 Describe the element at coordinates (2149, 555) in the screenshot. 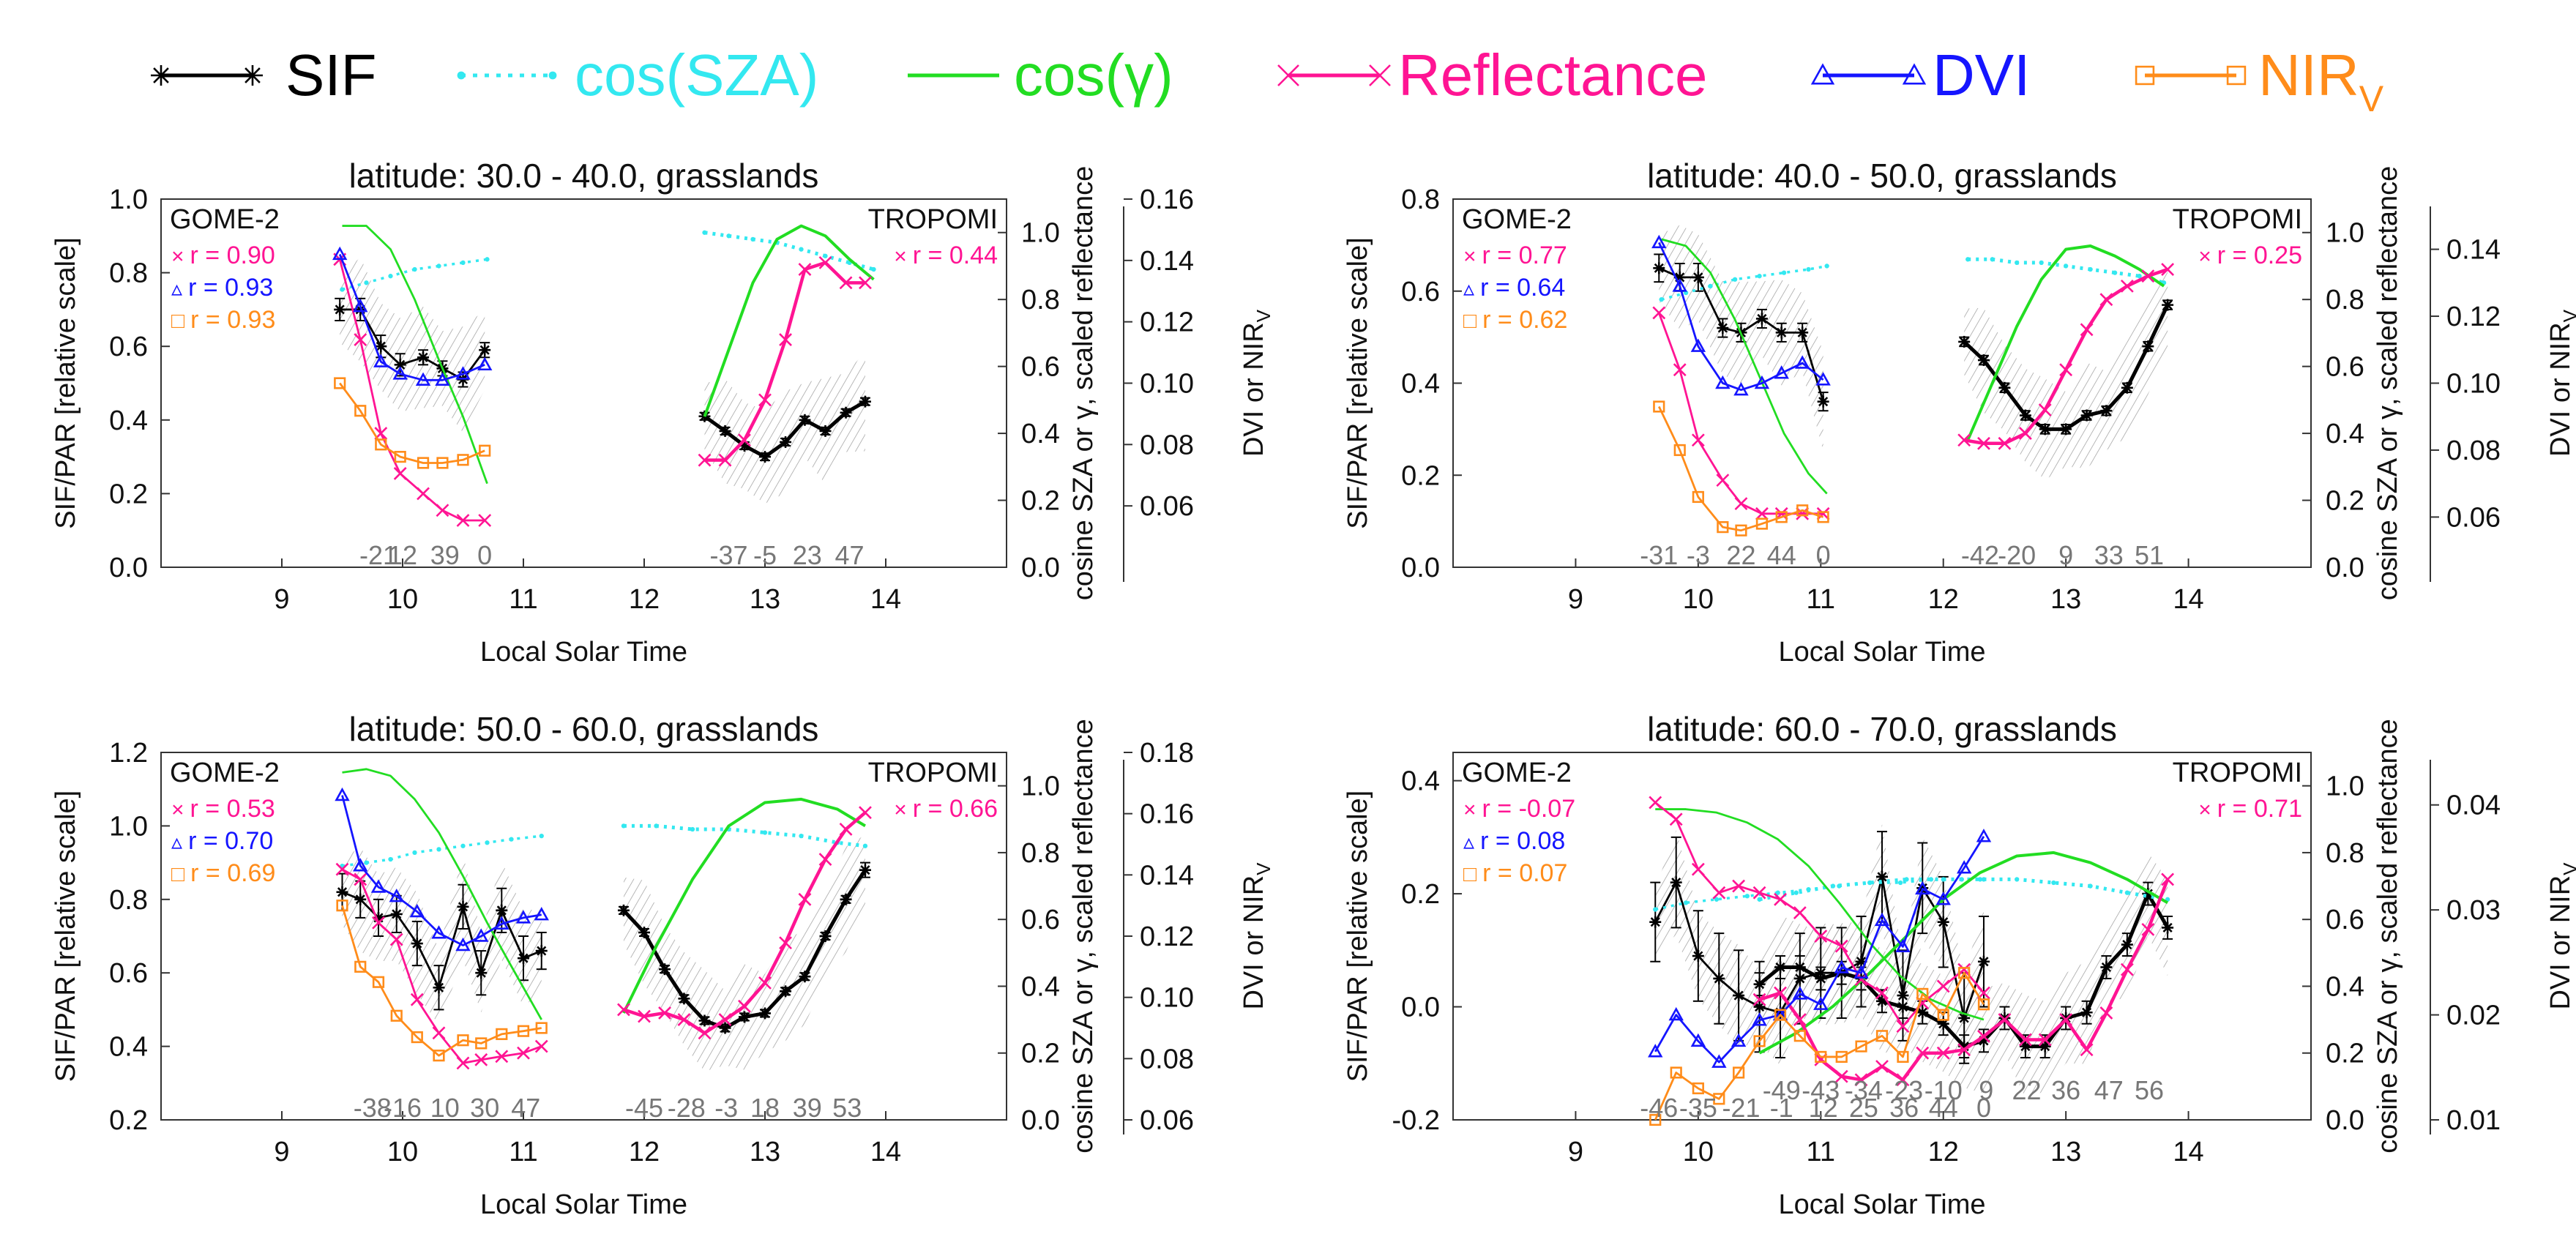

I see `angle-annotation: 51` at that location.